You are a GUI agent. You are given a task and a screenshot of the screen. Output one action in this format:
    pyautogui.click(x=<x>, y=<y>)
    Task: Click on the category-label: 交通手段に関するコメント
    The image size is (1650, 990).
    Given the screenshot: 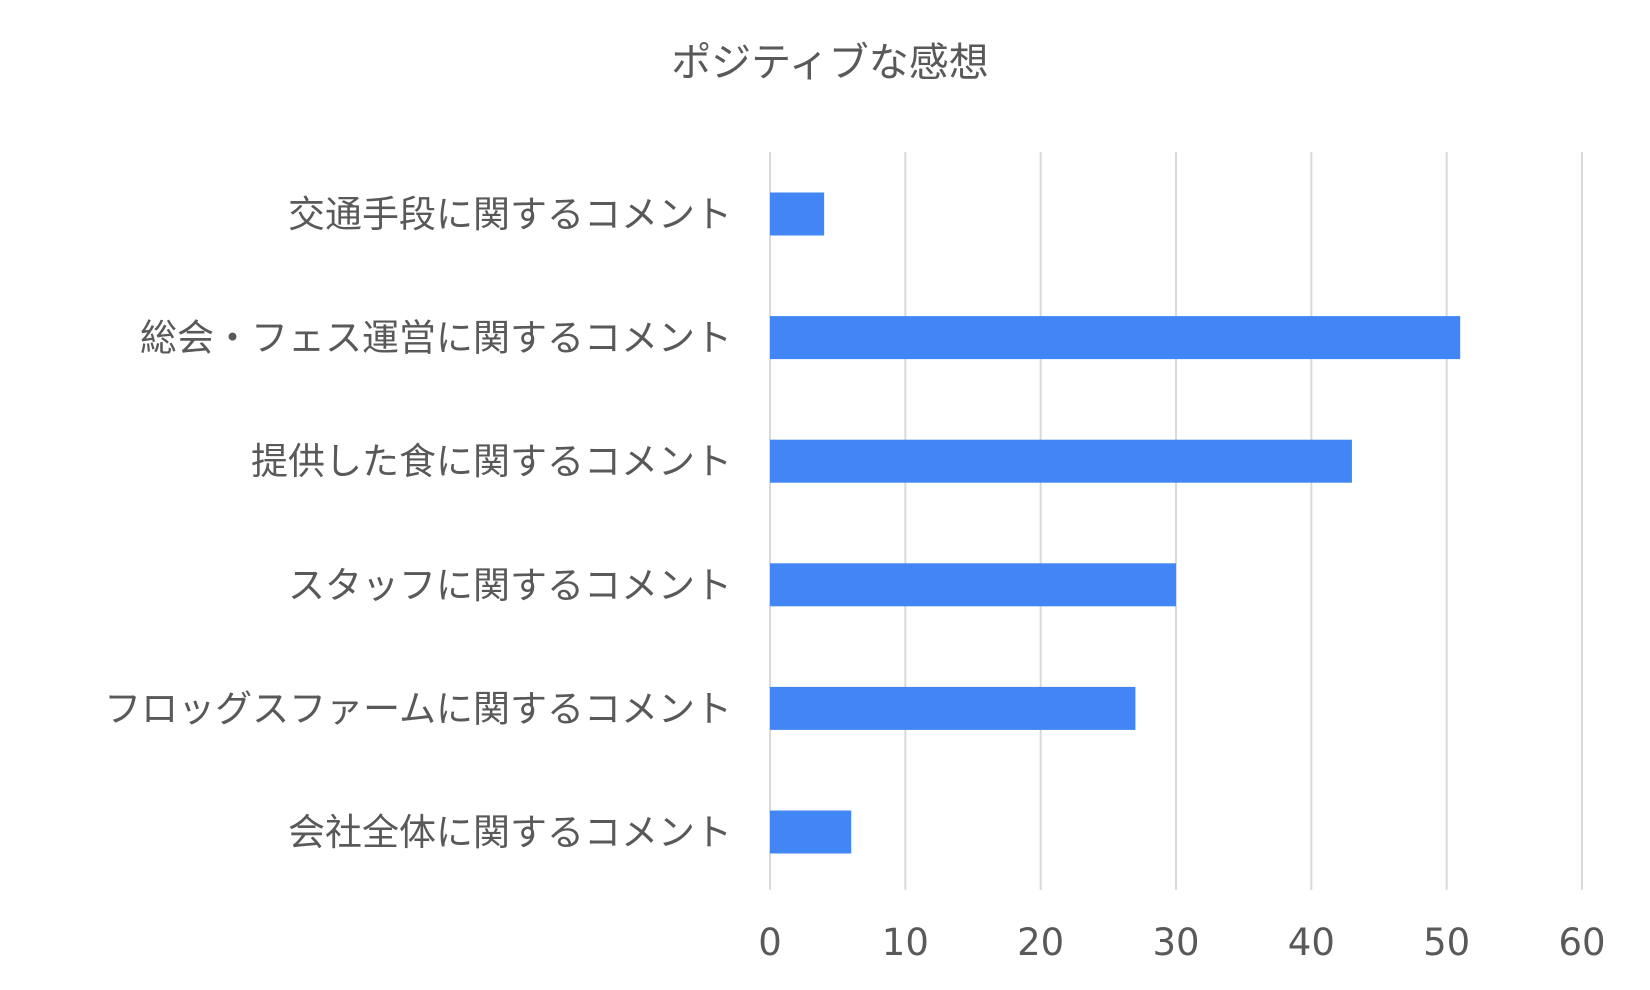 What is the action you would take?
    pyautogui.click(x=510, y=214)
    